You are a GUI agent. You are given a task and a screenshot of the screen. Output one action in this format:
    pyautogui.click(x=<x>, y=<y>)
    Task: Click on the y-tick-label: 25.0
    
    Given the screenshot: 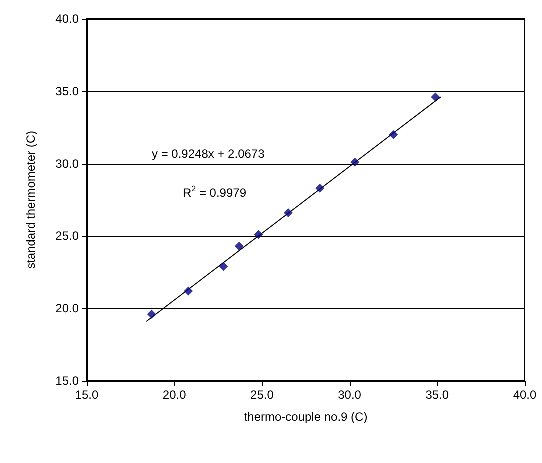 What is the action you would take?
    pyautogui.click(x=68, y=236)
    